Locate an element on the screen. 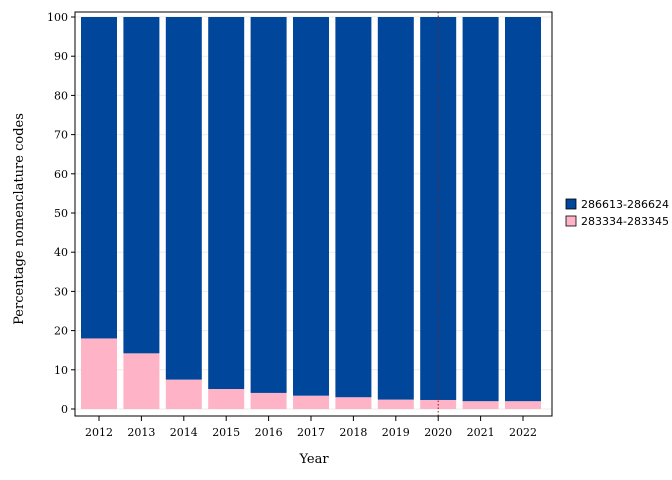 The height and width of the screenshot is (480, 672). x-tick-label: 2016 is located at coordinates (269, 432).